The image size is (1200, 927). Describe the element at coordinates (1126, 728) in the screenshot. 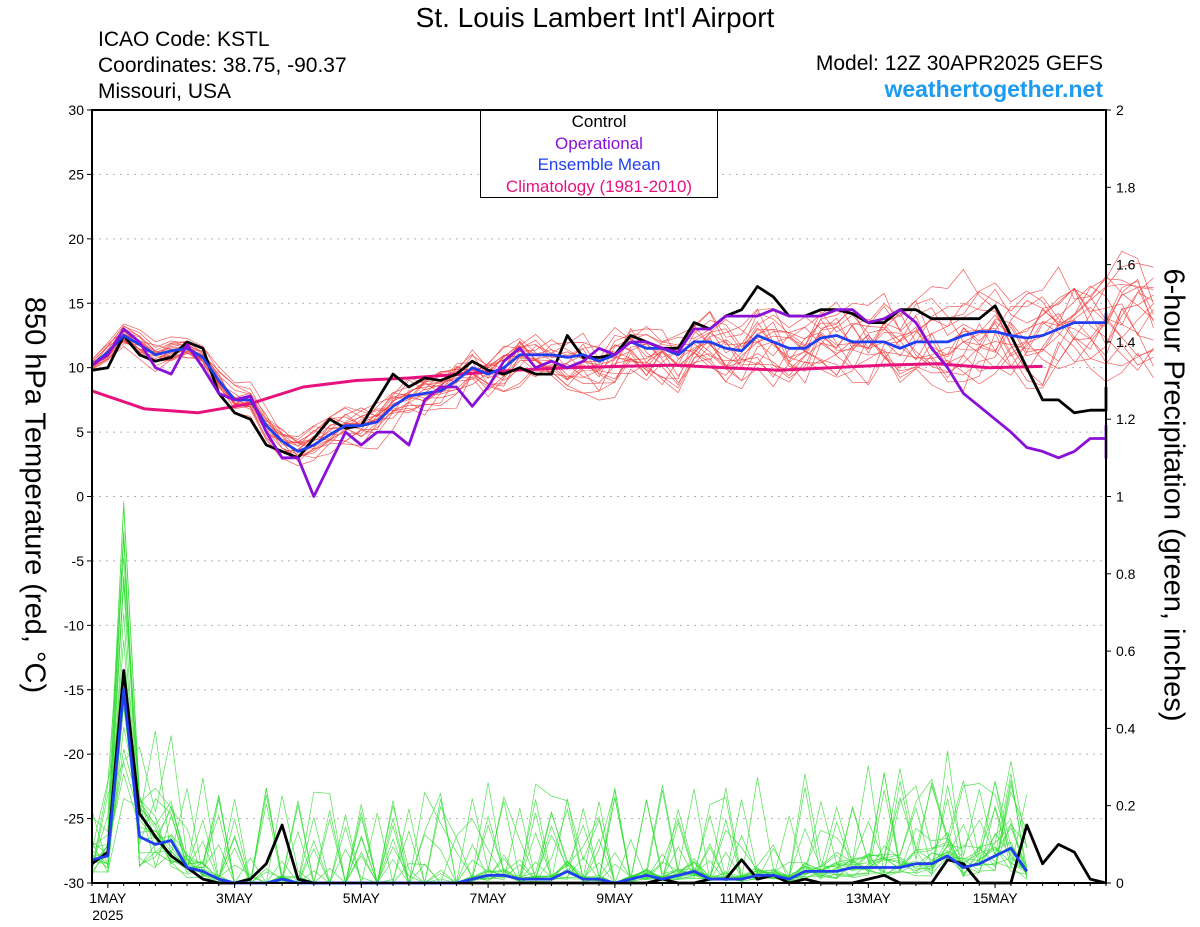

I see `y-tick-label-right: 0.4` at that location.